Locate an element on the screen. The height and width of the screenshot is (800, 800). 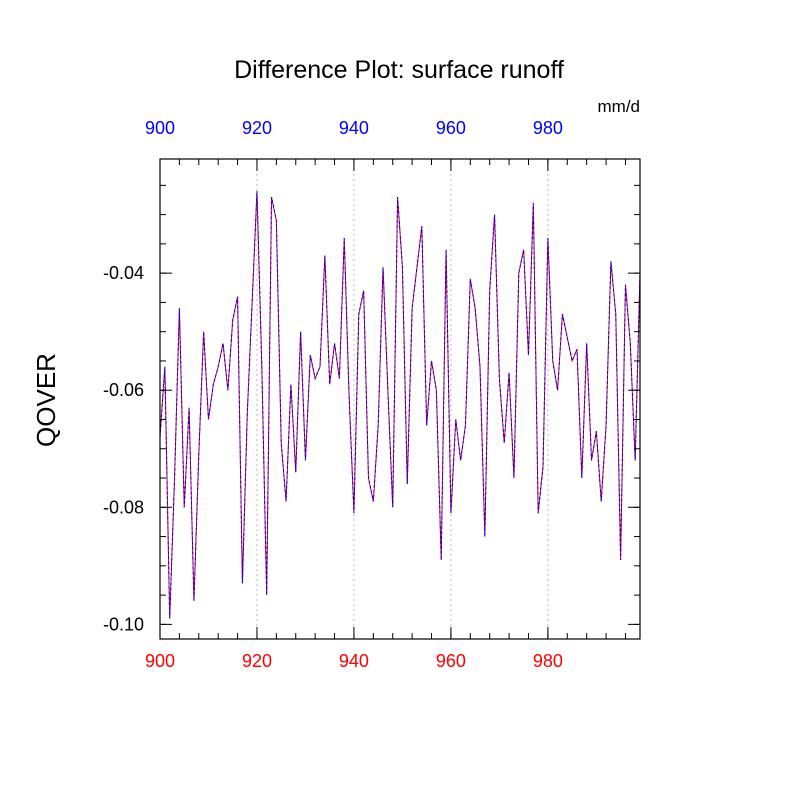
x-tick-label-top: 980 is located at coordinates (548, 128).